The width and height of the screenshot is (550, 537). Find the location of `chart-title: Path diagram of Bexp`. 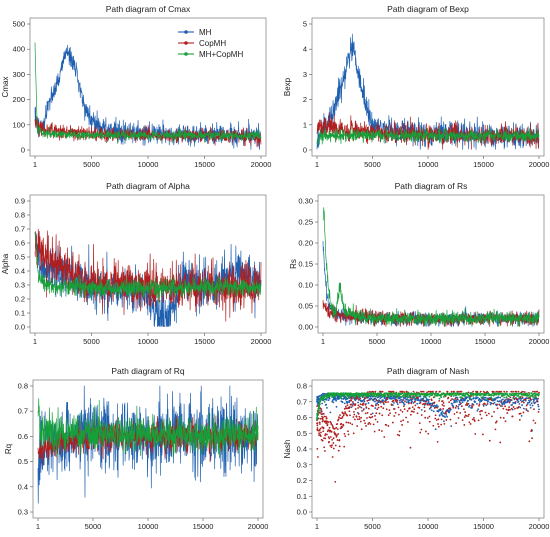

chart-title: Path diagram of Bexp is located at coordinates (428, 9).